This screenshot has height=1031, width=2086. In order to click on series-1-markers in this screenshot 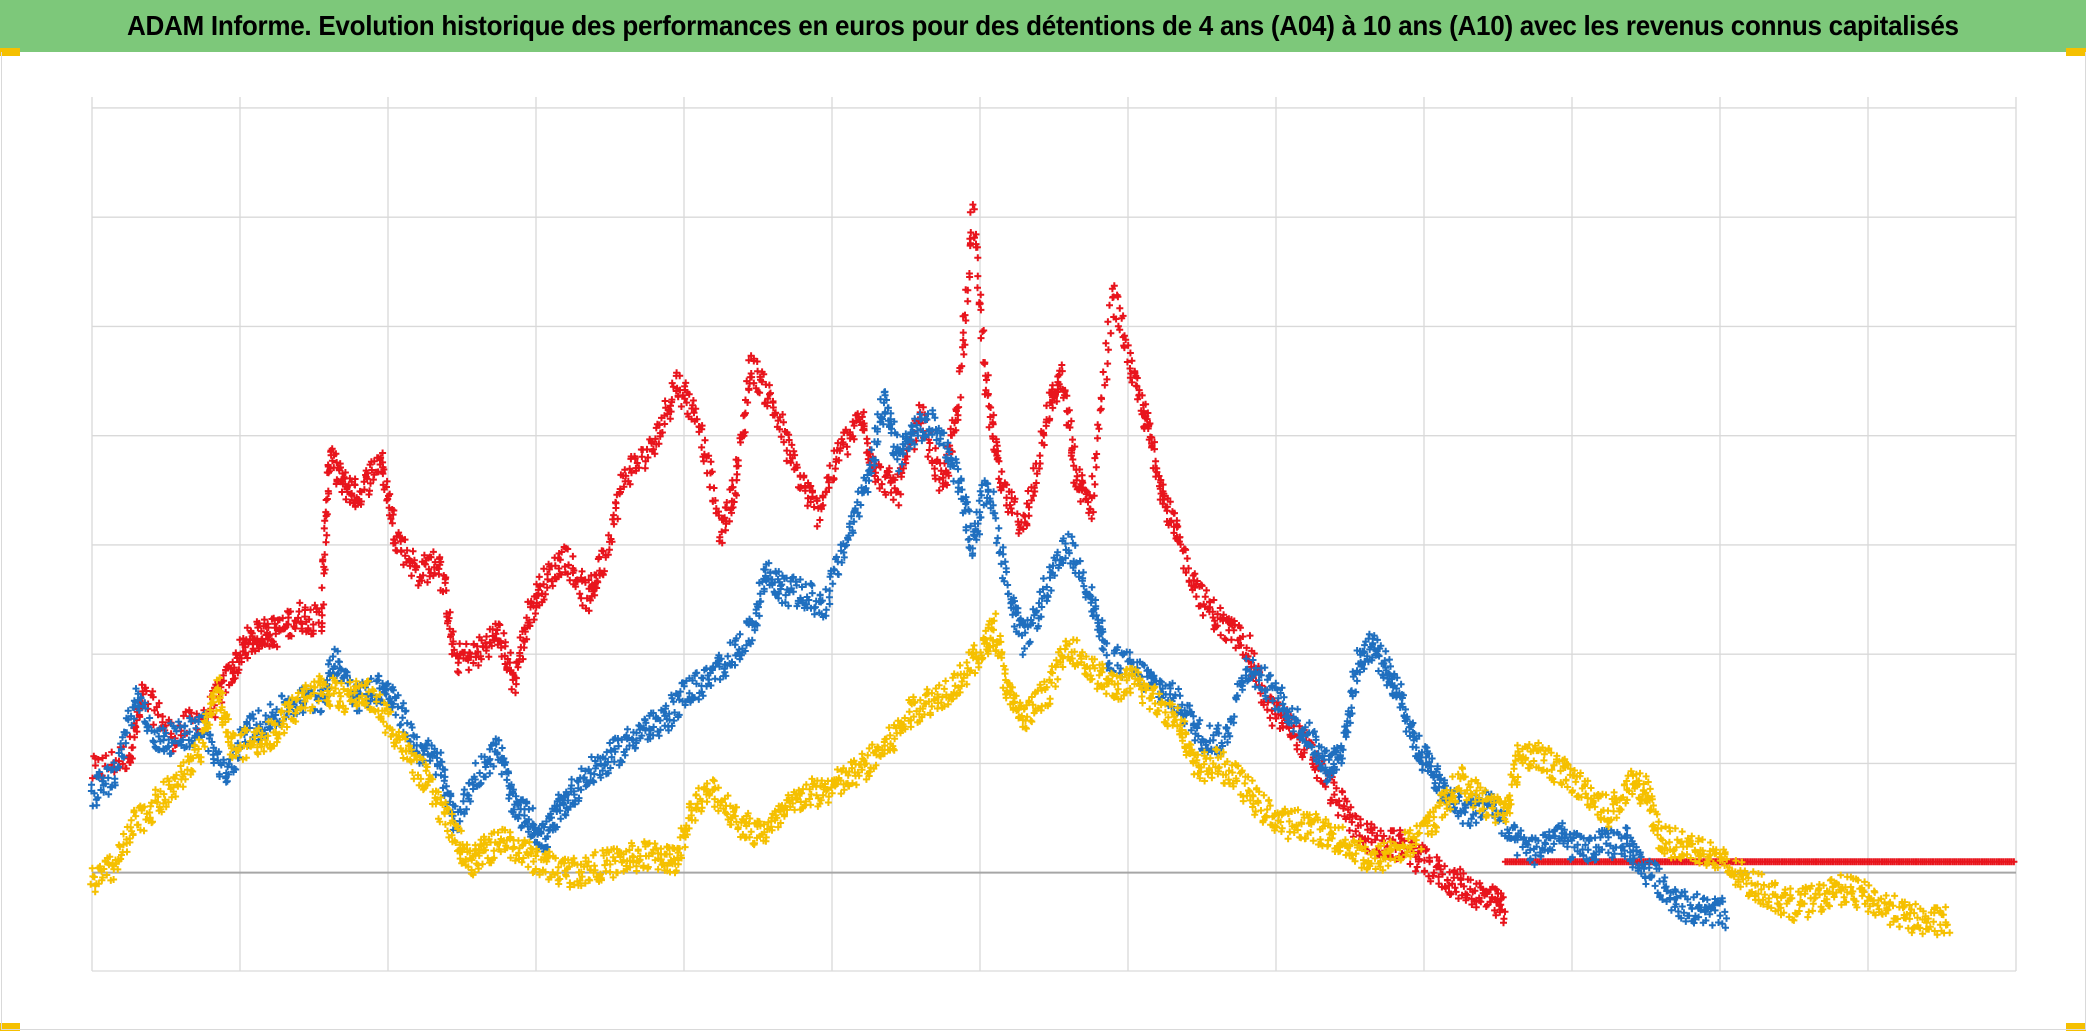, I will do `click(1759, 862)`.